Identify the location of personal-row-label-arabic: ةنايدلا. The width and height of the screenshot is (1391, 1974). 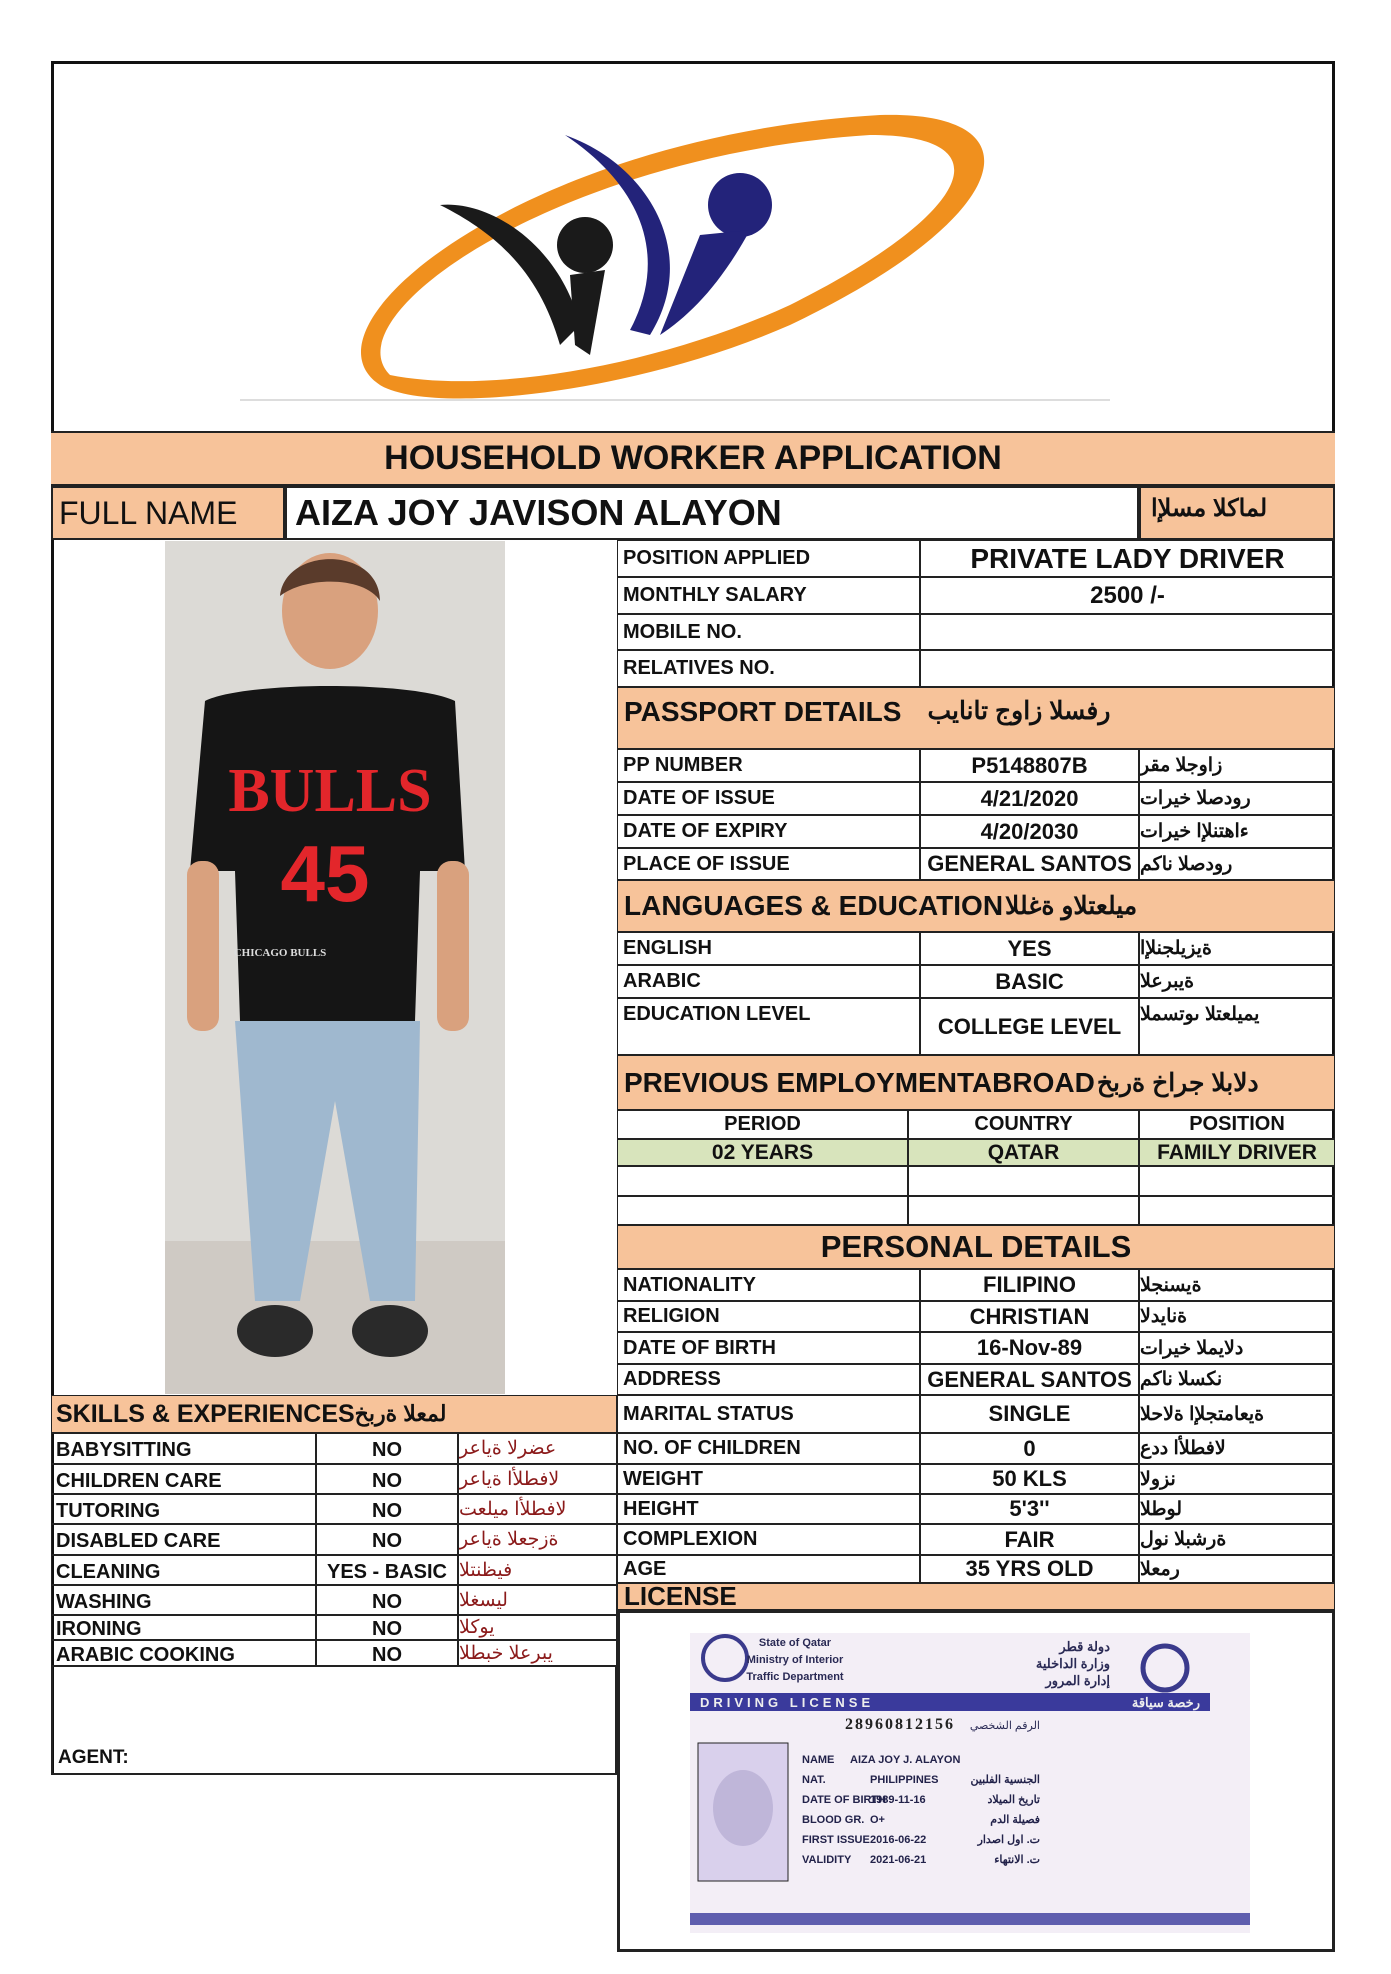
(1237, 1316).